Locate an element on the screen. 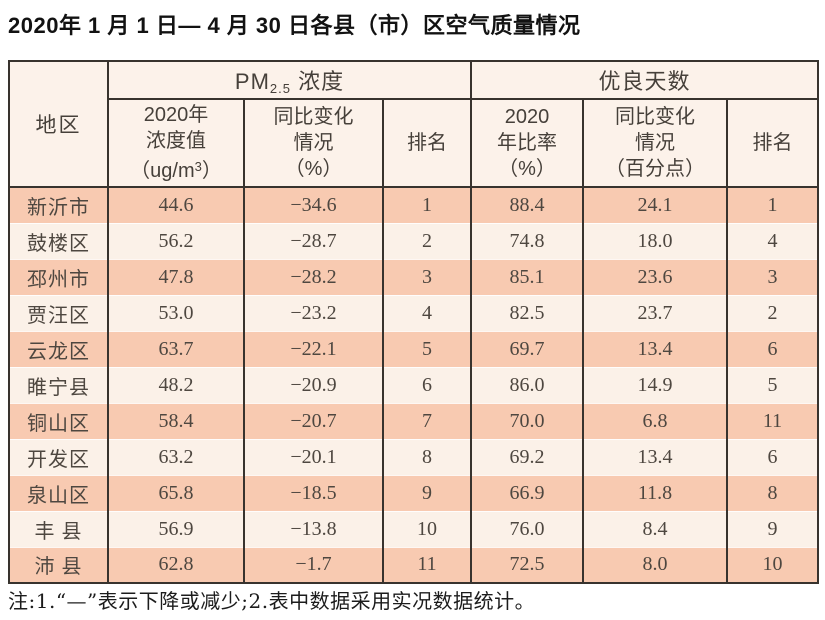 The width and height of the screenshot is (825, 620). table-row: 睢宁县 48.2 −20.9 6 86.0 14.9 5 is located at coordinates (414, 384).